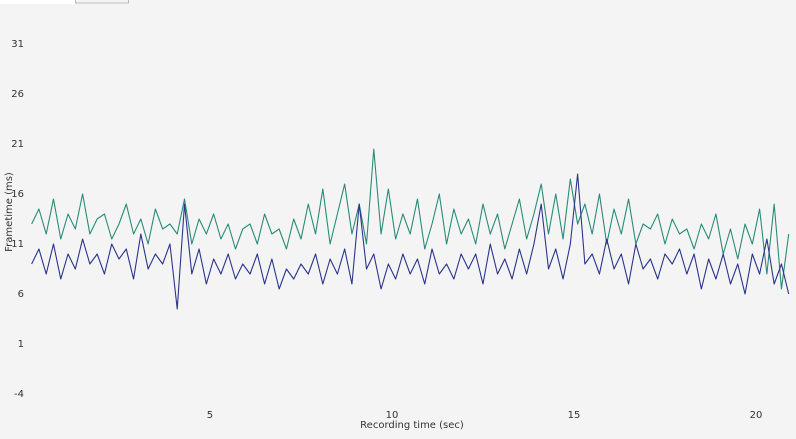 The width and height of the screenshot is (796, 439). I want to click on x-axis-label: Recording time (sec), so click(412, 425).